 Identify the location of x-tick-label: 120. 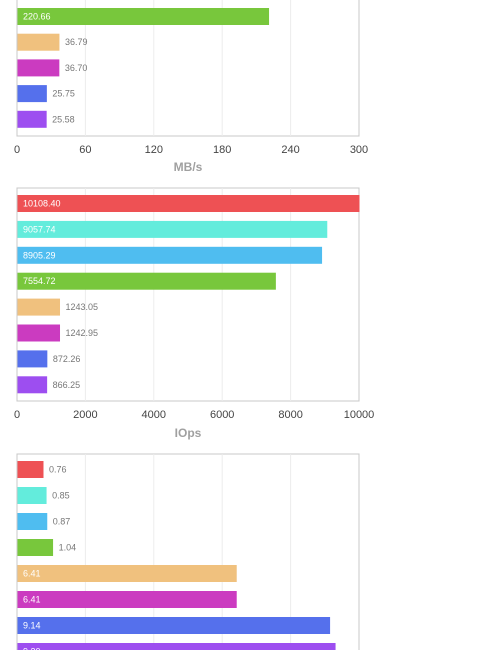
(154, 150).